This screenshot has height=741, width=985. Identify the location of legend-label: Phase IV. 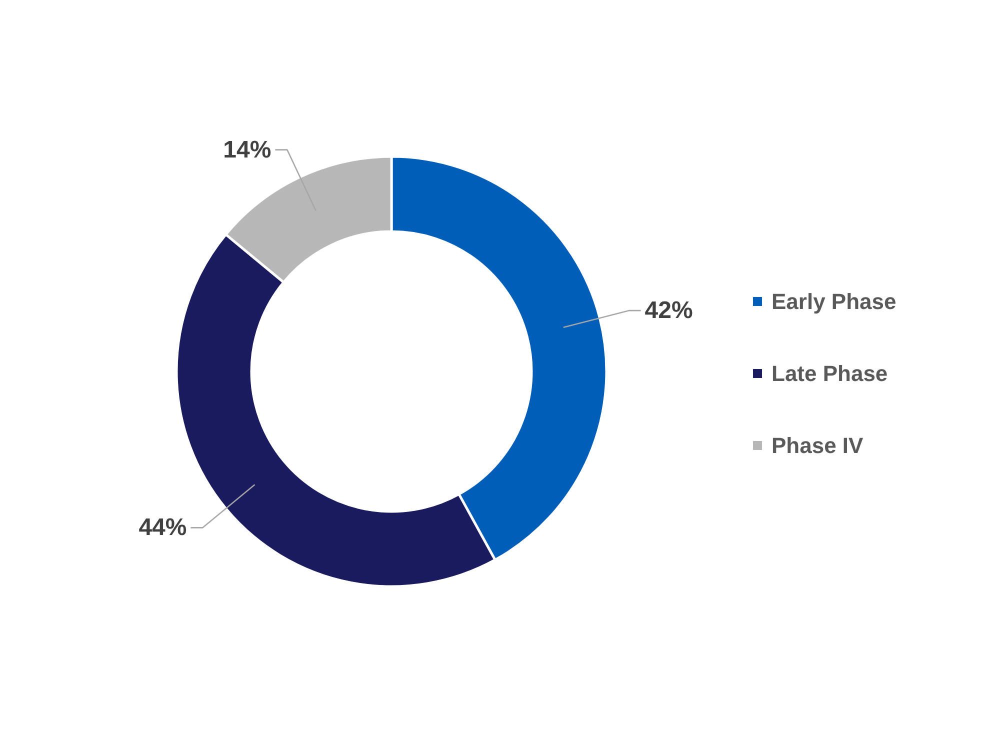
(818, 445).